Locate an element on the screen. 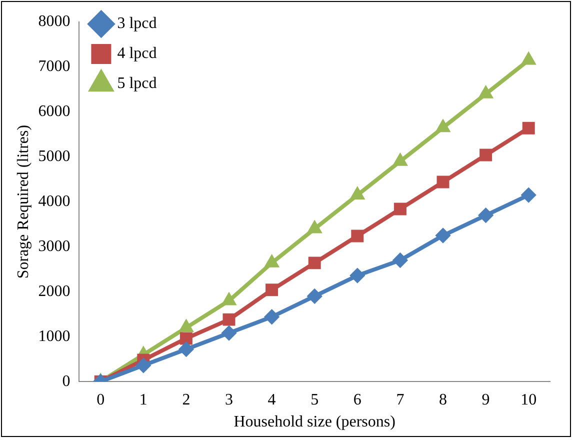  legend-label: 4 lpcd is located at coordinates (137, 53).